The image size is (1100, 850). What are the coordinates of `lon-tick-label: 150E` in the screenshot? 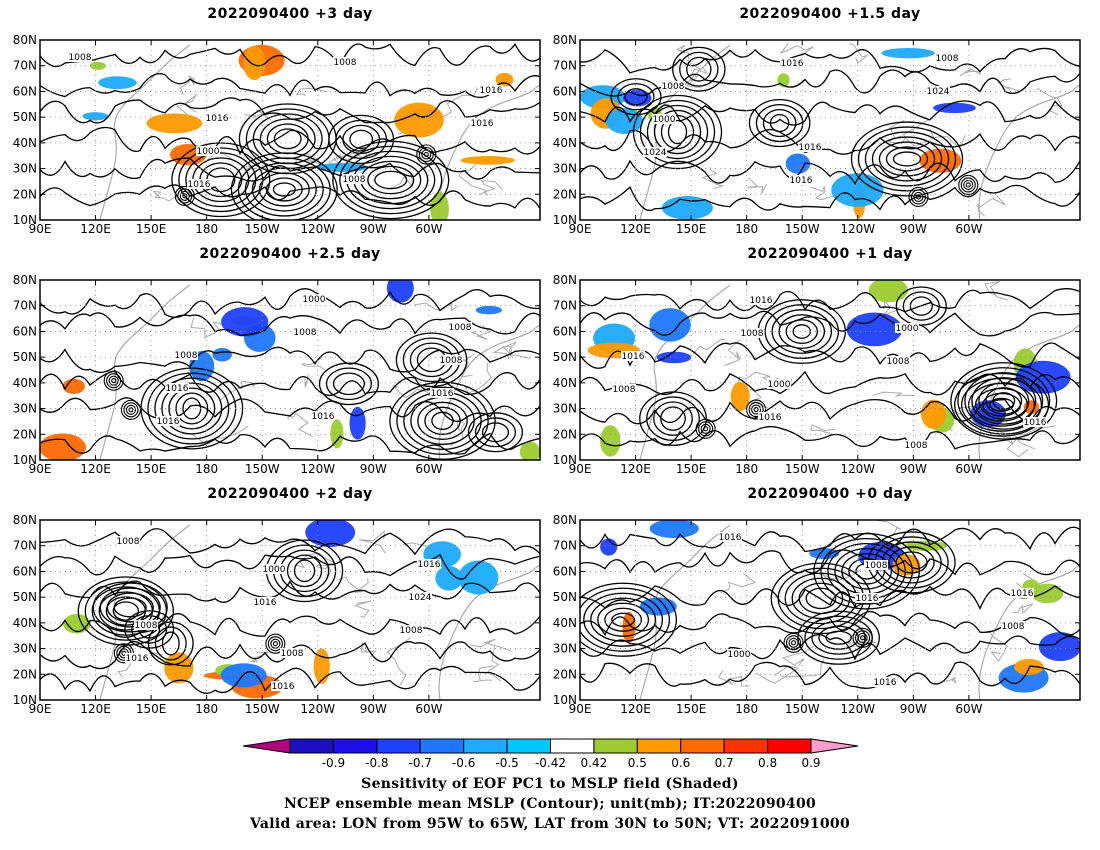 It's located at (691, 229).